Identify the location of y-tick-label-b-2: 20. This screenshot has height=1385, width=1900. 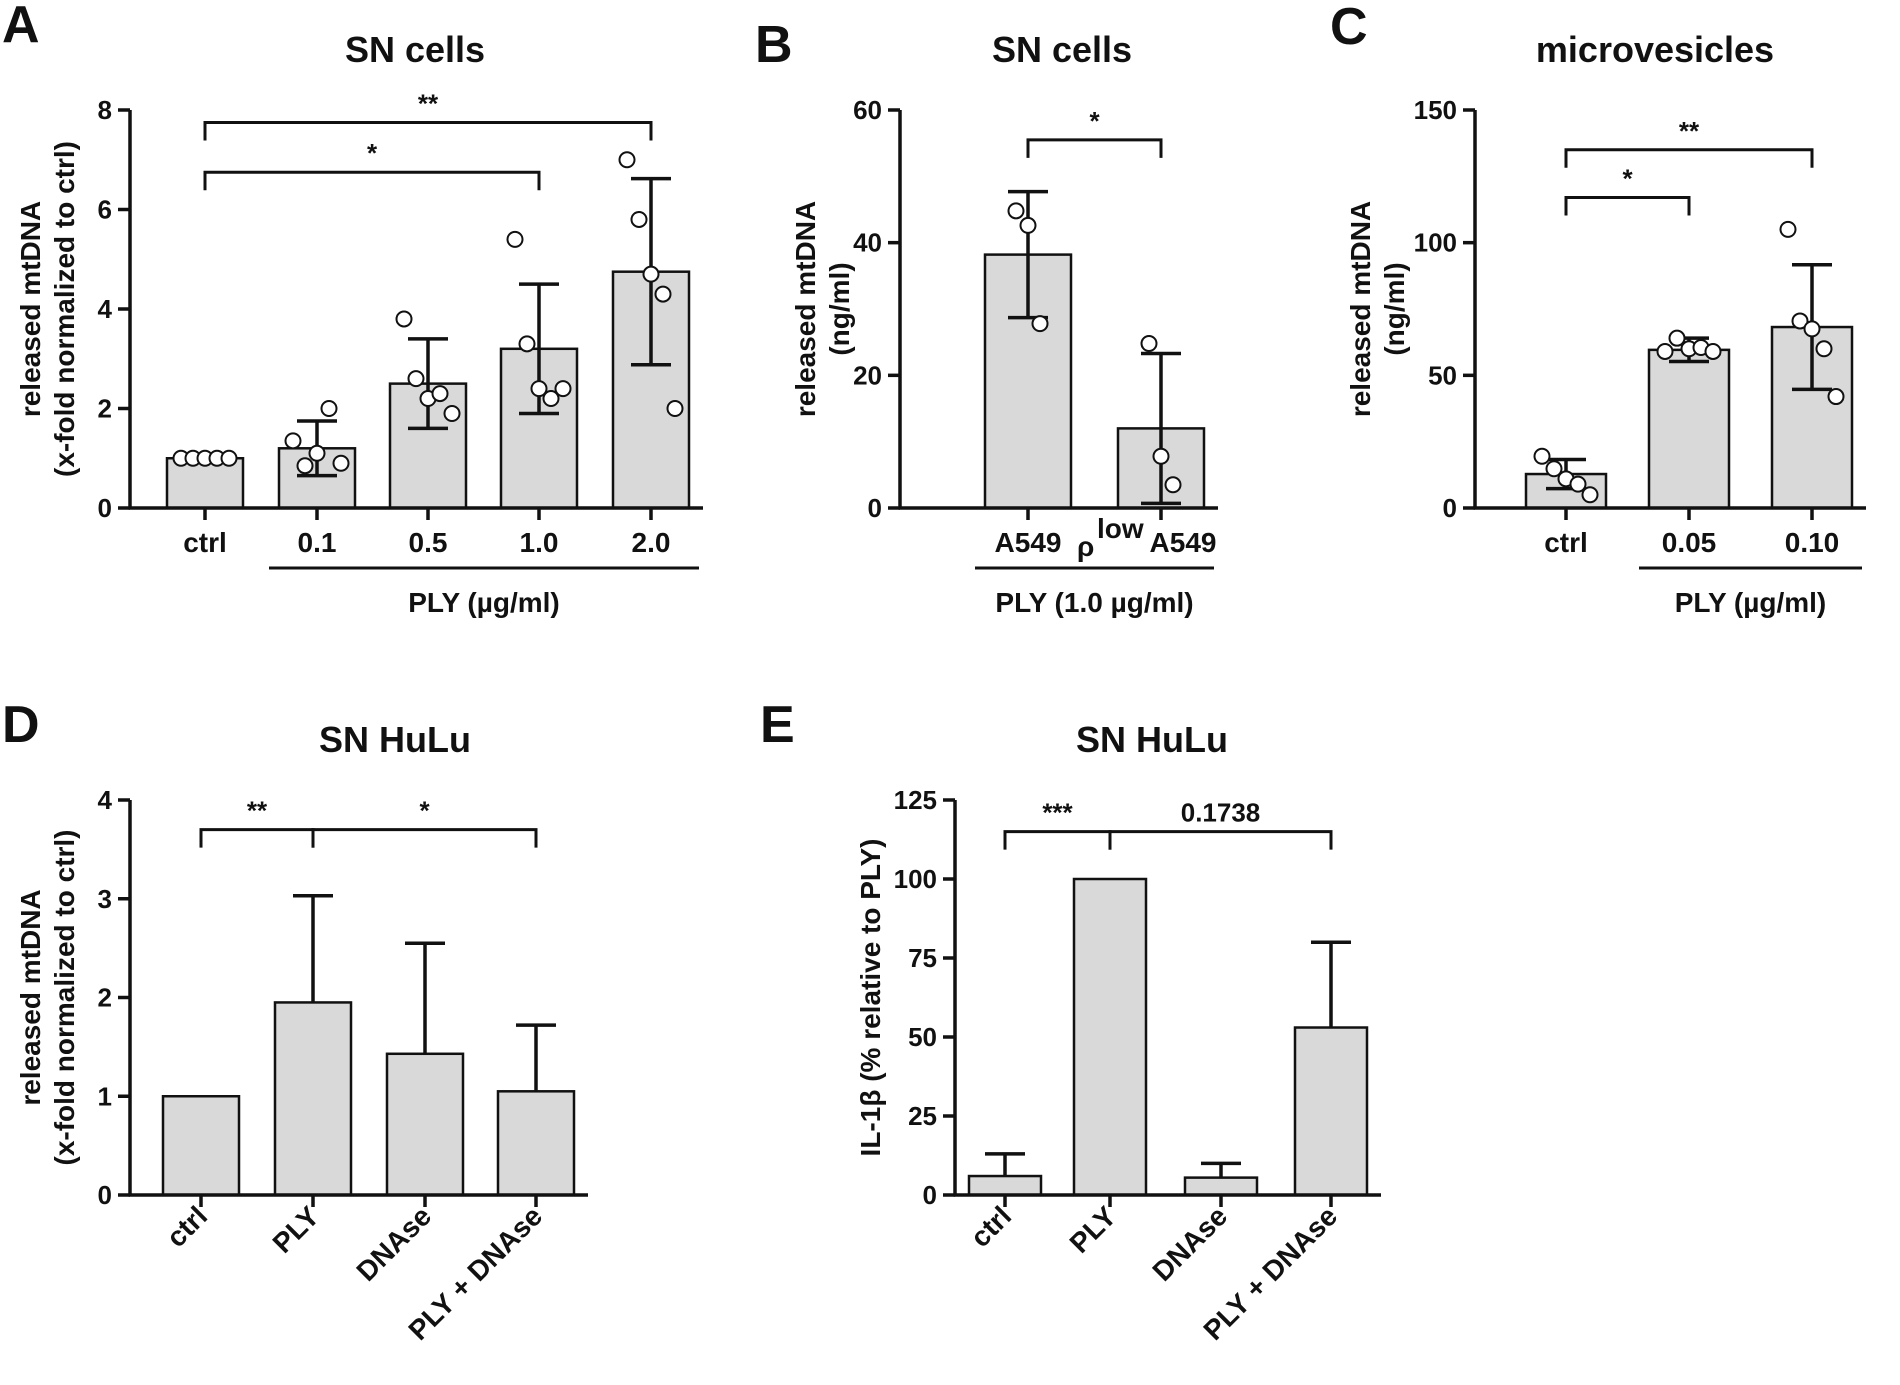
(867, 375).